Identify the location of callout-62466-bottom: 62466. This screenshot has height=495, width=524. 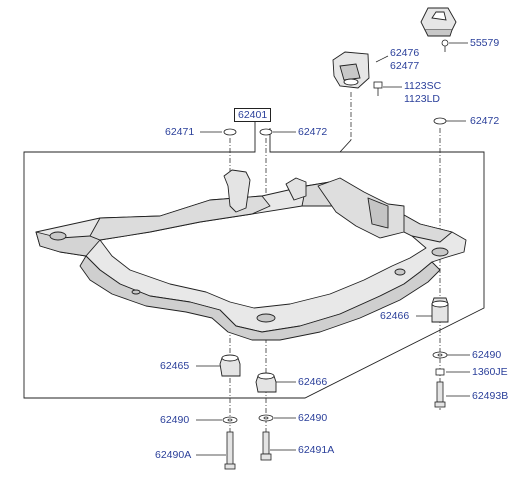
(313, 382).